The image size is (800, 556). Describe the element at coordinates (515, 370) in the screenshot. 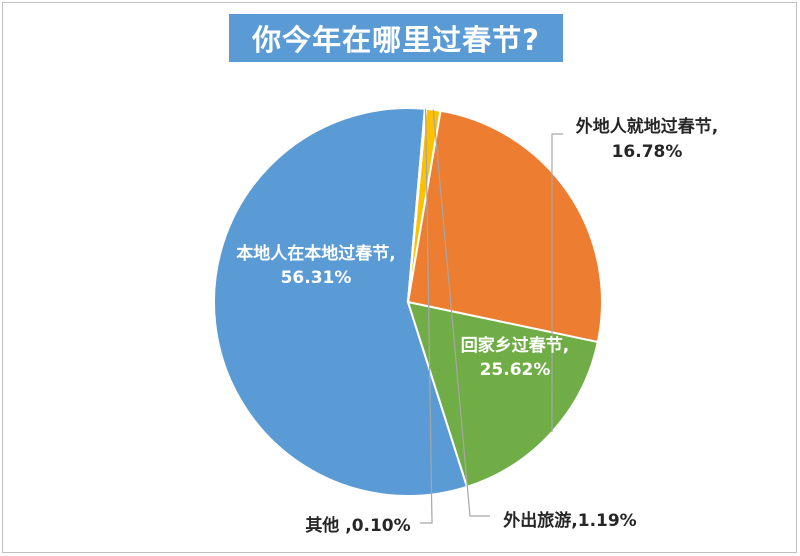

I see `slice-label-home-pct: 25.62%` at that location.